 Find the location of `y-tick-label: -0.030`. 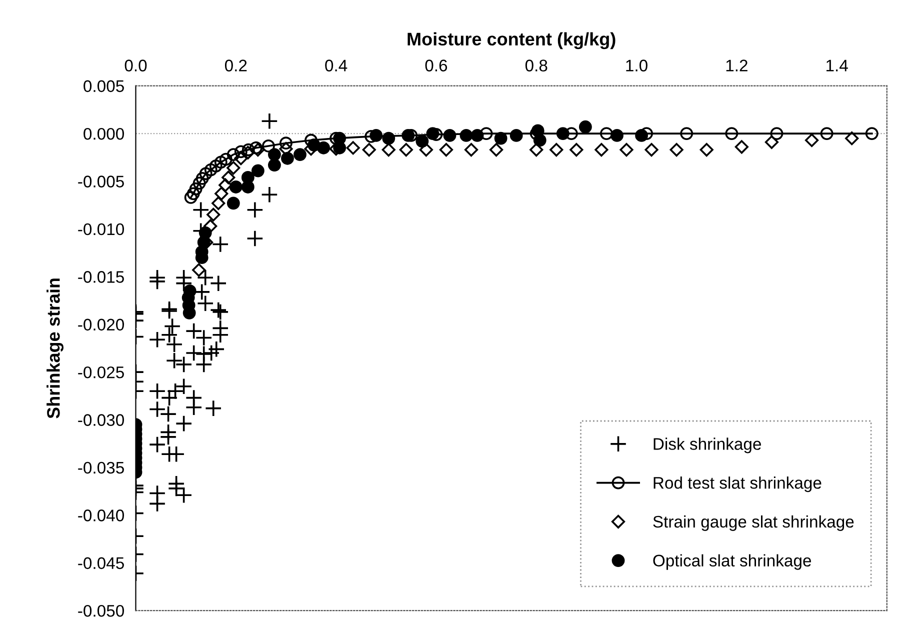

y-tick-label: -0.030 is located at coordinates (101, 420).